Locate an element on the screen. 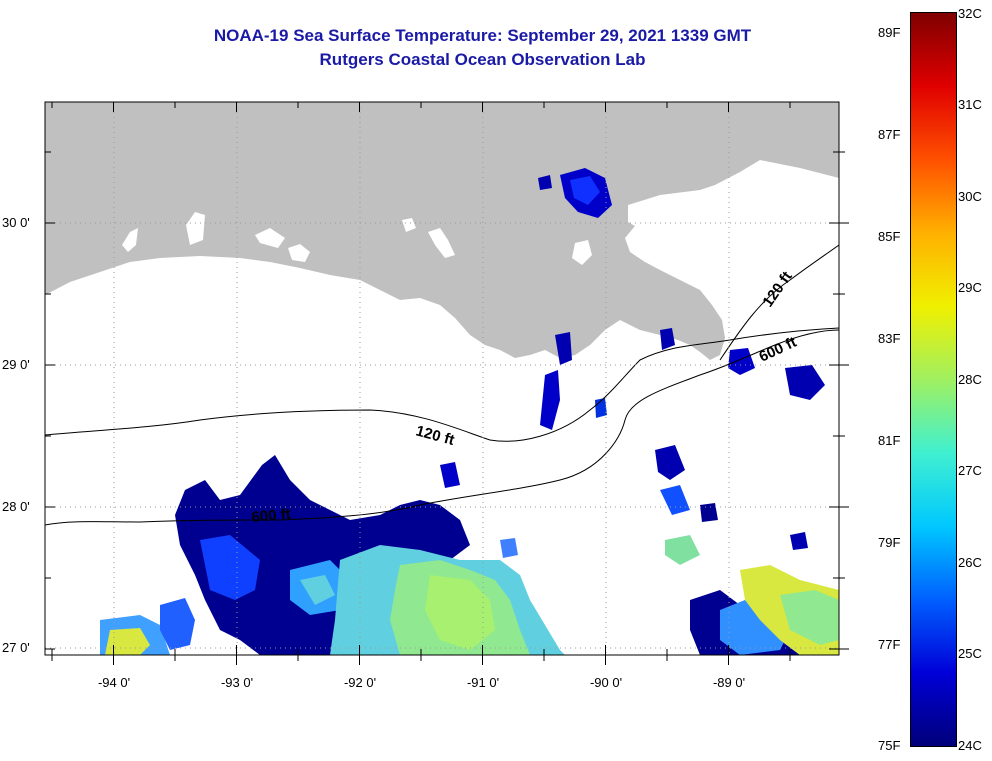  lake-grand is located at coordinates (299, 253).